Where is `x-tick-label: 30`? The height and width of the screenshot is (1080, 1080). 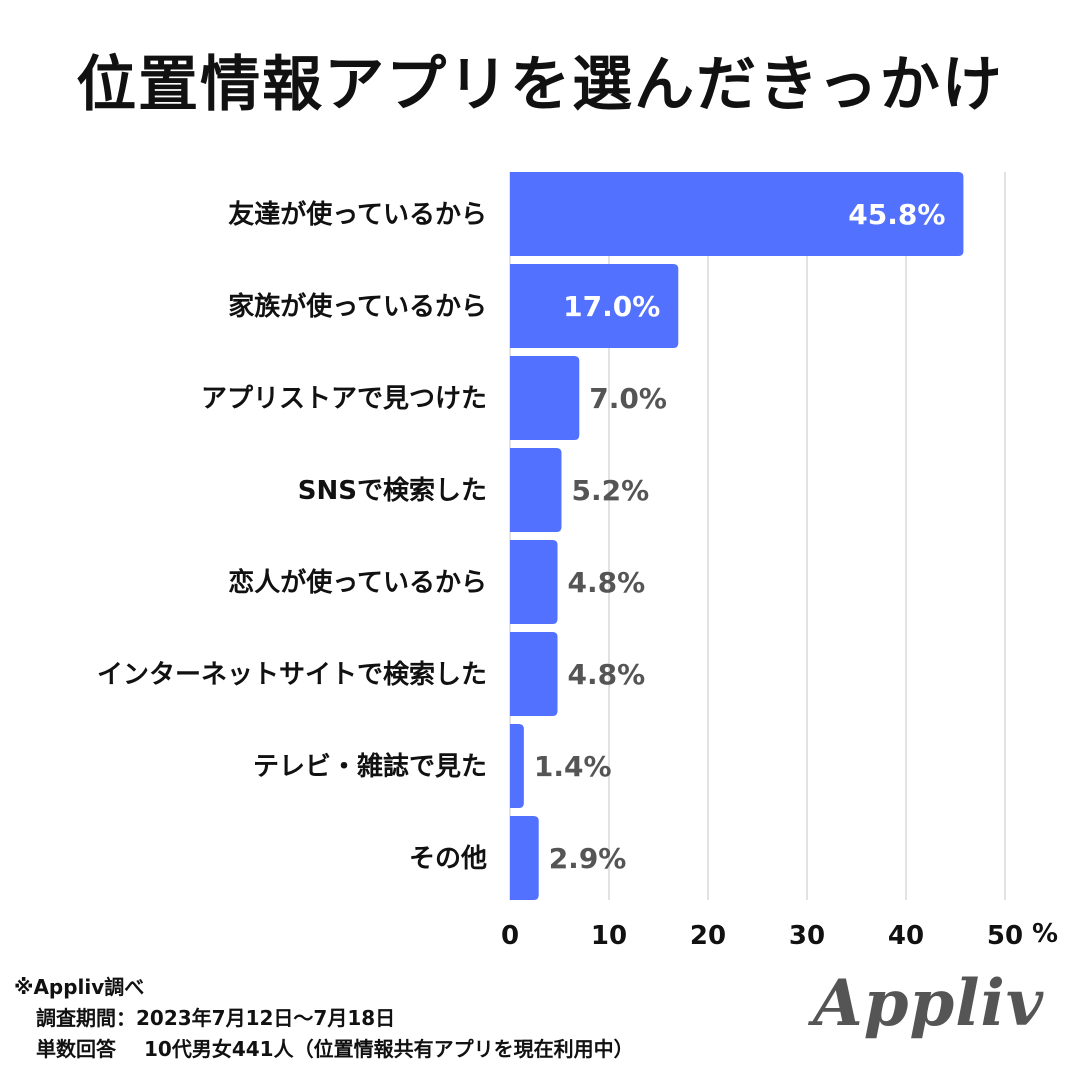 x-tick-label: 30 is located at coordinates (807, 936).